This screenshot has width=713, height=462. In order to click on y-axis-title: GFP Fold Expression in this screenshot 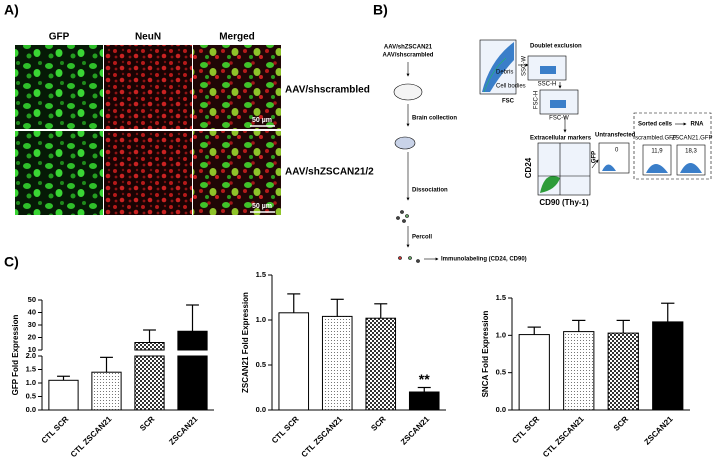, I will do `click(15, 355)`.